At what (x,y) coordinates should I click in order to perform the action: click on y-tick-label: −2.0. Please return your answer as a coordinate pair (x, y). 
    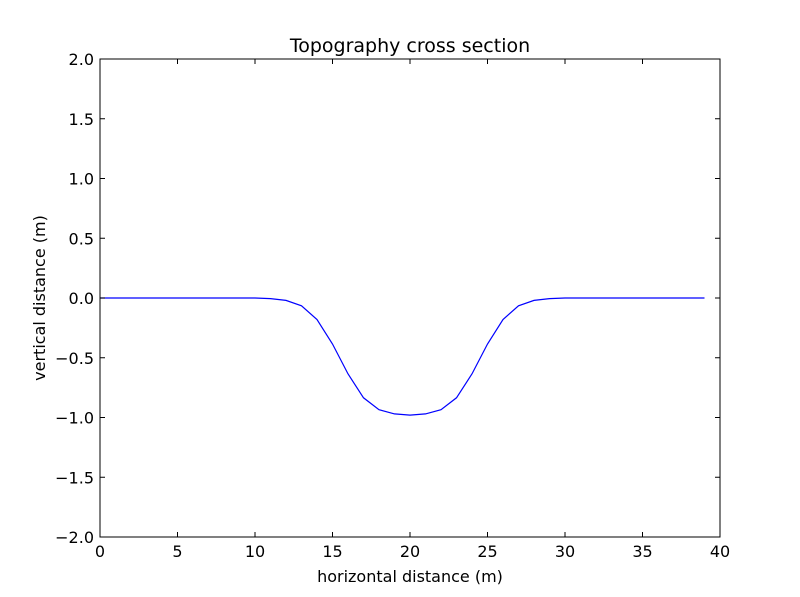
    Looking at the image, I should click on (74, 537).